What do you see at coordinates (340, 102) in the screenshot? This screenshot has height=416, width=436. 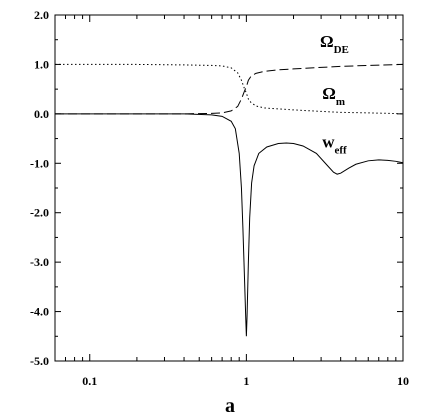 I see `series-label-subscript: m` at bounding box center [340, 102].